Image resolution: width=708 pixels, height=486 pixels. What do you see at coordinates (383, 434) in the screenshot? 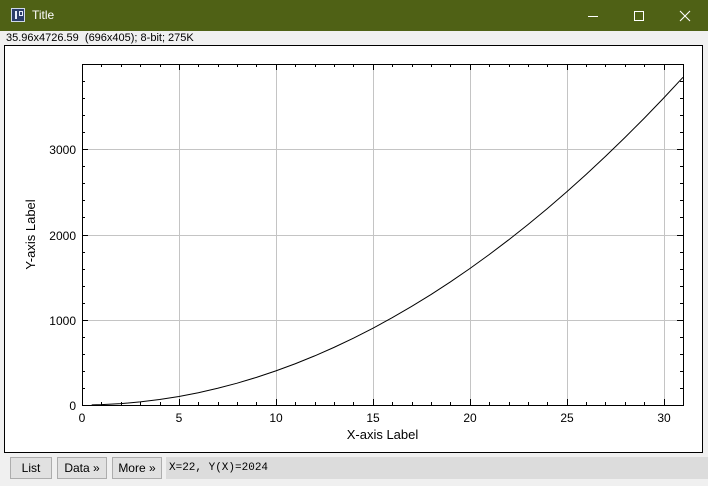
I see `x-axis-label: X-axis Label` at bounding box center [383, 434].